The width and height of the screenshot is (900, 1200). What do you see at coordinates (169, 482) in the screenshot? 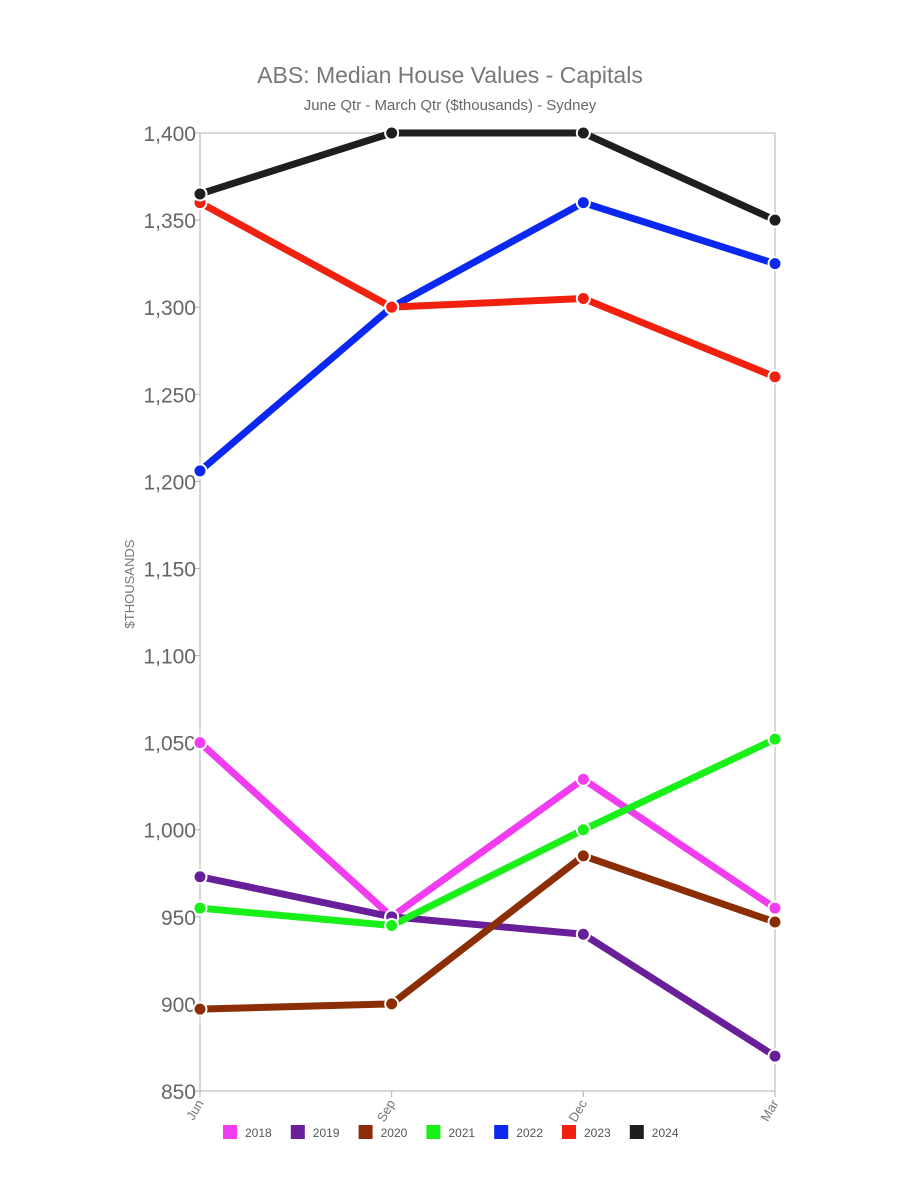
I see `y-tick-label: 1,200` at bounding box center [169, 482].